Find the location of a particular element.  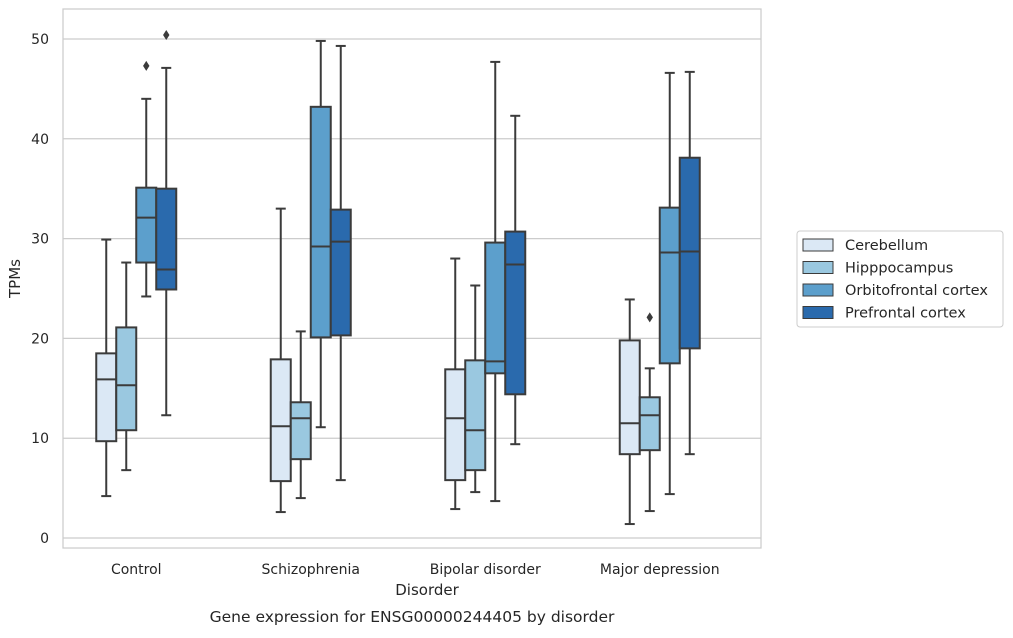

y-axis-label: TPMs is located at coordinates (15, 279).